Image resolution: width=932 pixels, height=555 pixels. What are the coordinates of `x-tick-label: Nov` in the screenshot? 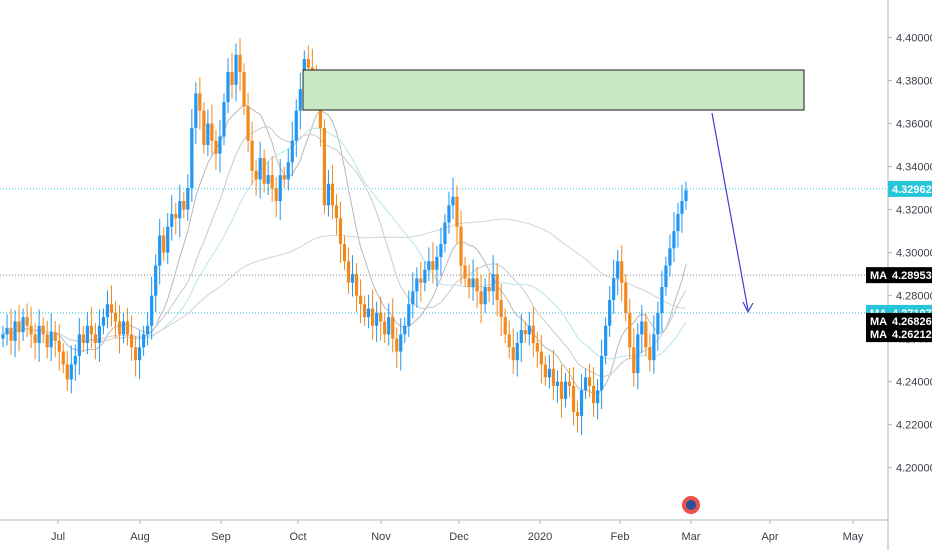 It's located at (381, 537).